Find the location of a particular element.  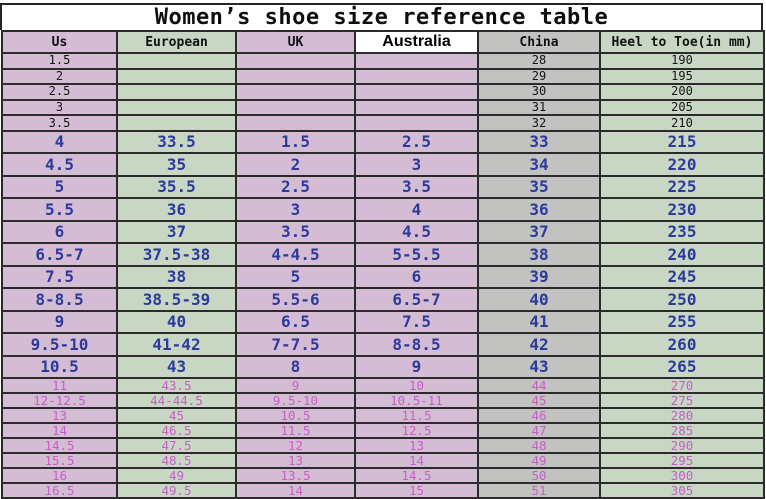

cell-australia: 5-5.5 is located at coordinates (416, 254).